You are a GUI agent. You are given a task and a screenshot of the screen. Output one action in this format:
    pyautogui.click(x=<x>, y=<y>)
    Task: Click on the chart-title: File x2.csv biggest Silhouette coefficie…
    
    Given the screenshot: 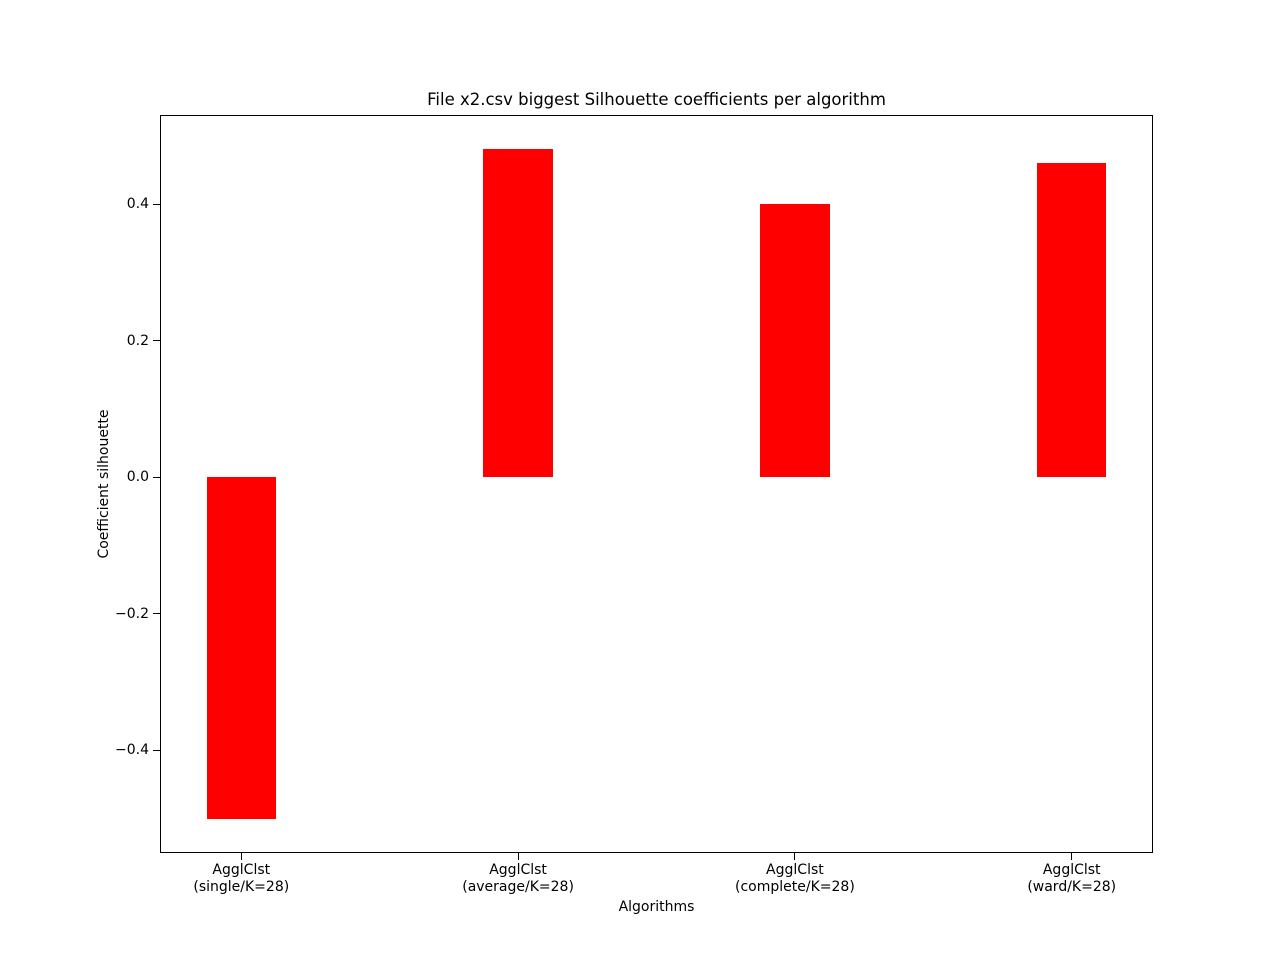 What is the action you would take?
    pyautogui.click(x=656, y=99)
    